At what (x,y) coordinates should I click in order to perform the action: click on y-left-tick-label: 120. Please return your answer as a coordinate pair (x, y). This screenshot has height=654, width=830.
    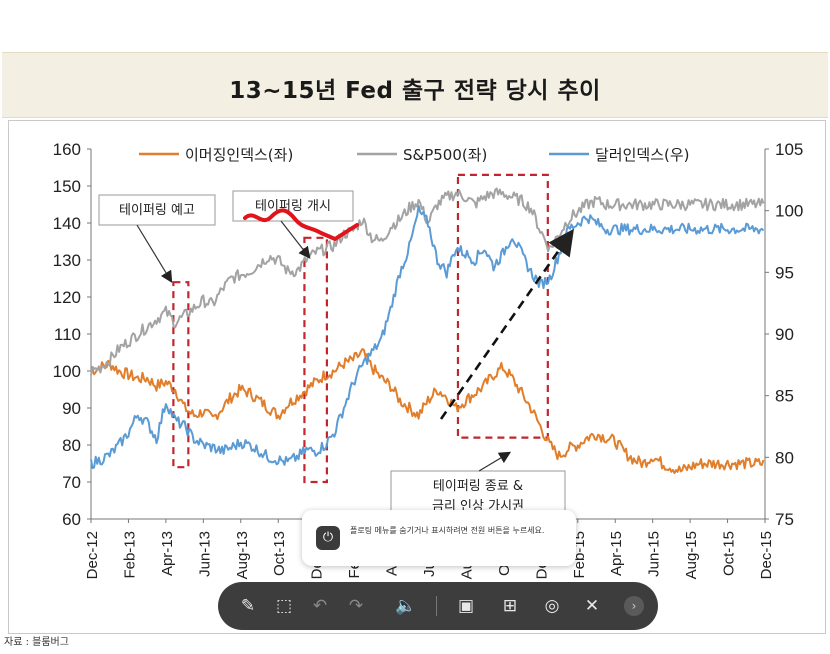
    Looking at the image, I should click on (67, 297).